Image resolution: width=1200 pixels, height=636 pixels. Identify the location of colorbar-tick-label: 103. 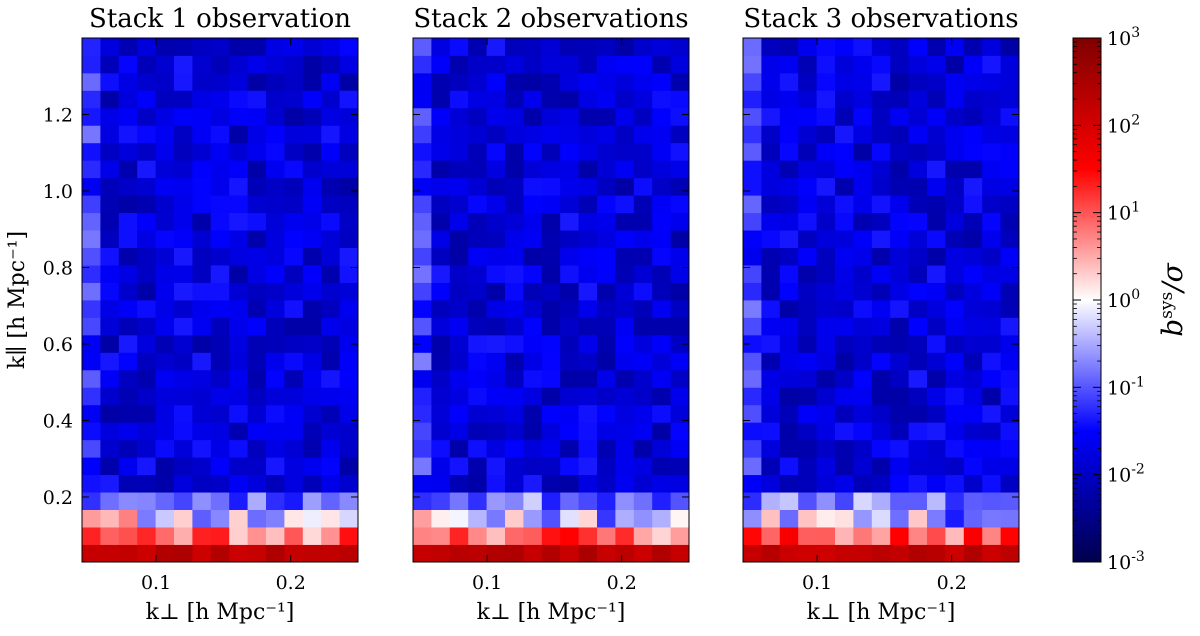
(1123, 37).